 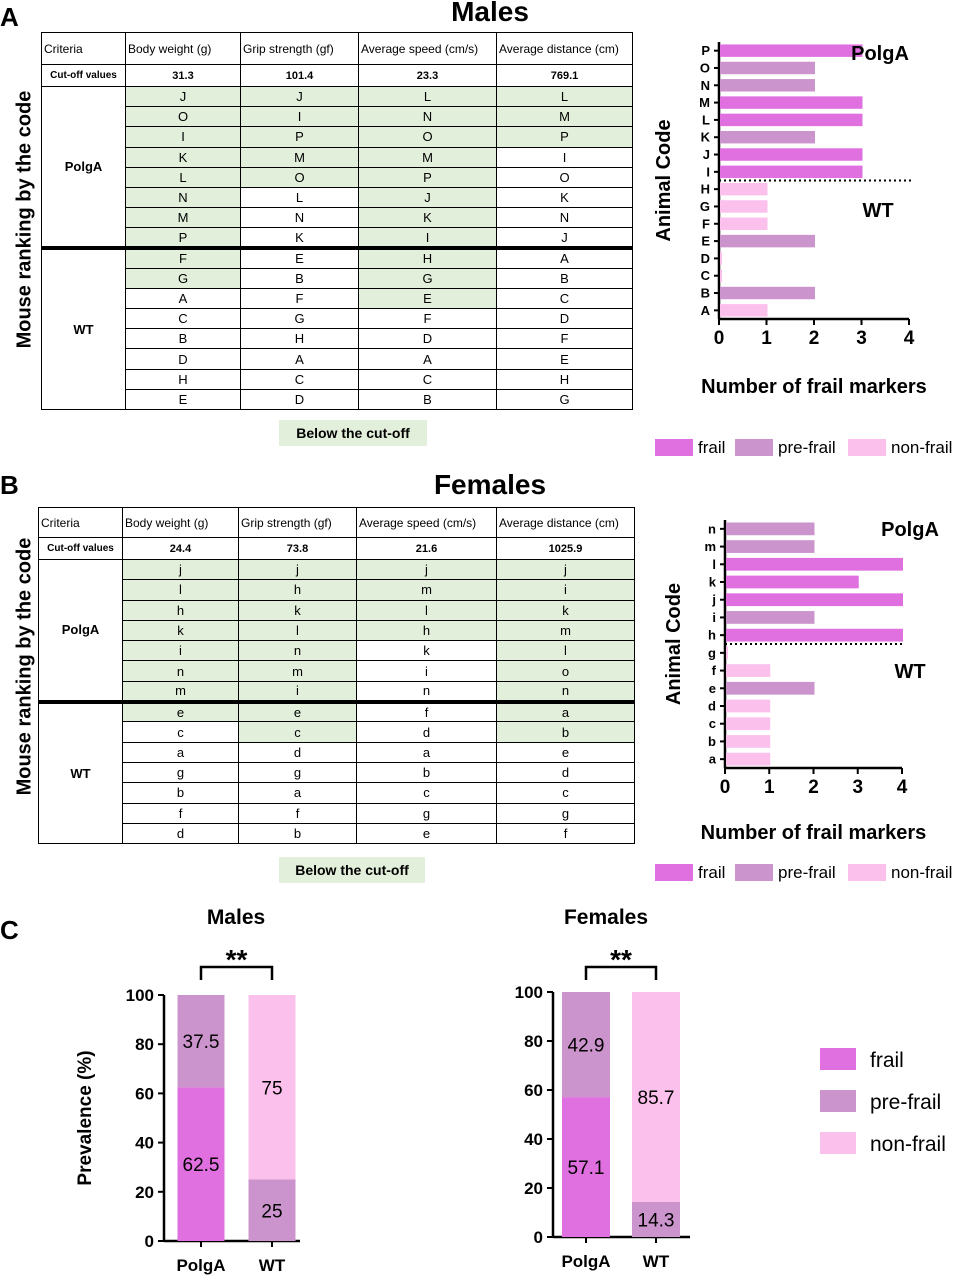 What do you see at coordinates (606, 917) in the screenshot?
I see `chart-title: Females` at bounding box center [606, 917].